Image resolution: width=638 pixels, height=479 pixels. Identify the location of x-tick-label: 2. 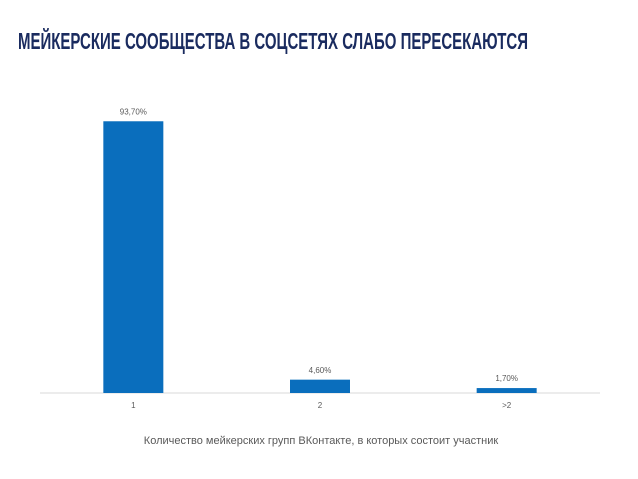
(320, 405).